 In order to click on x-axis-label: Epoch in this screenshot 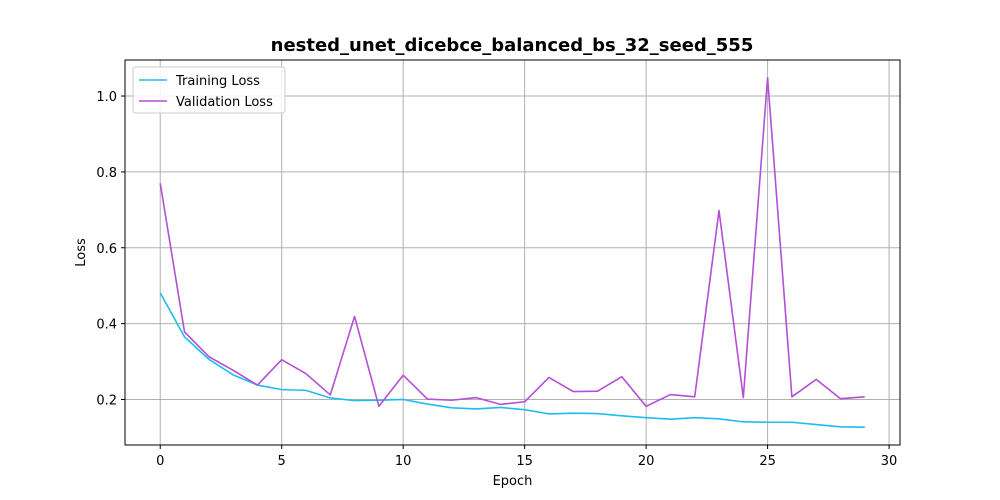, I will do `click(513, 481)`.